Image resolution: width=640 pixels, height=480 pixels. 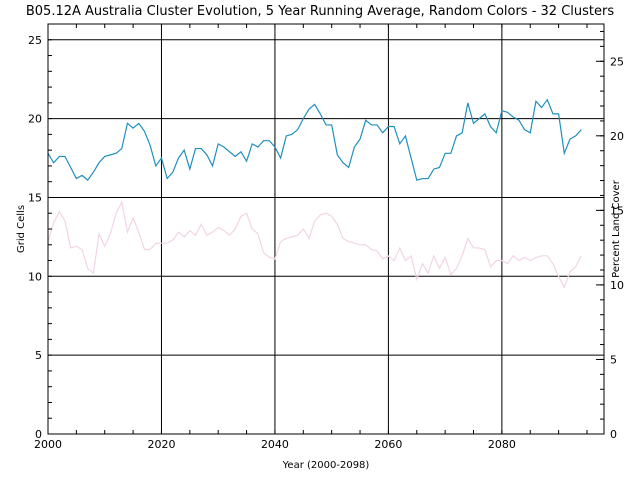 What do you see at coordinates (21, 229) in the screenshot?
I see `y-axis-label: Grid Cells` at bounding box center [21, 229].